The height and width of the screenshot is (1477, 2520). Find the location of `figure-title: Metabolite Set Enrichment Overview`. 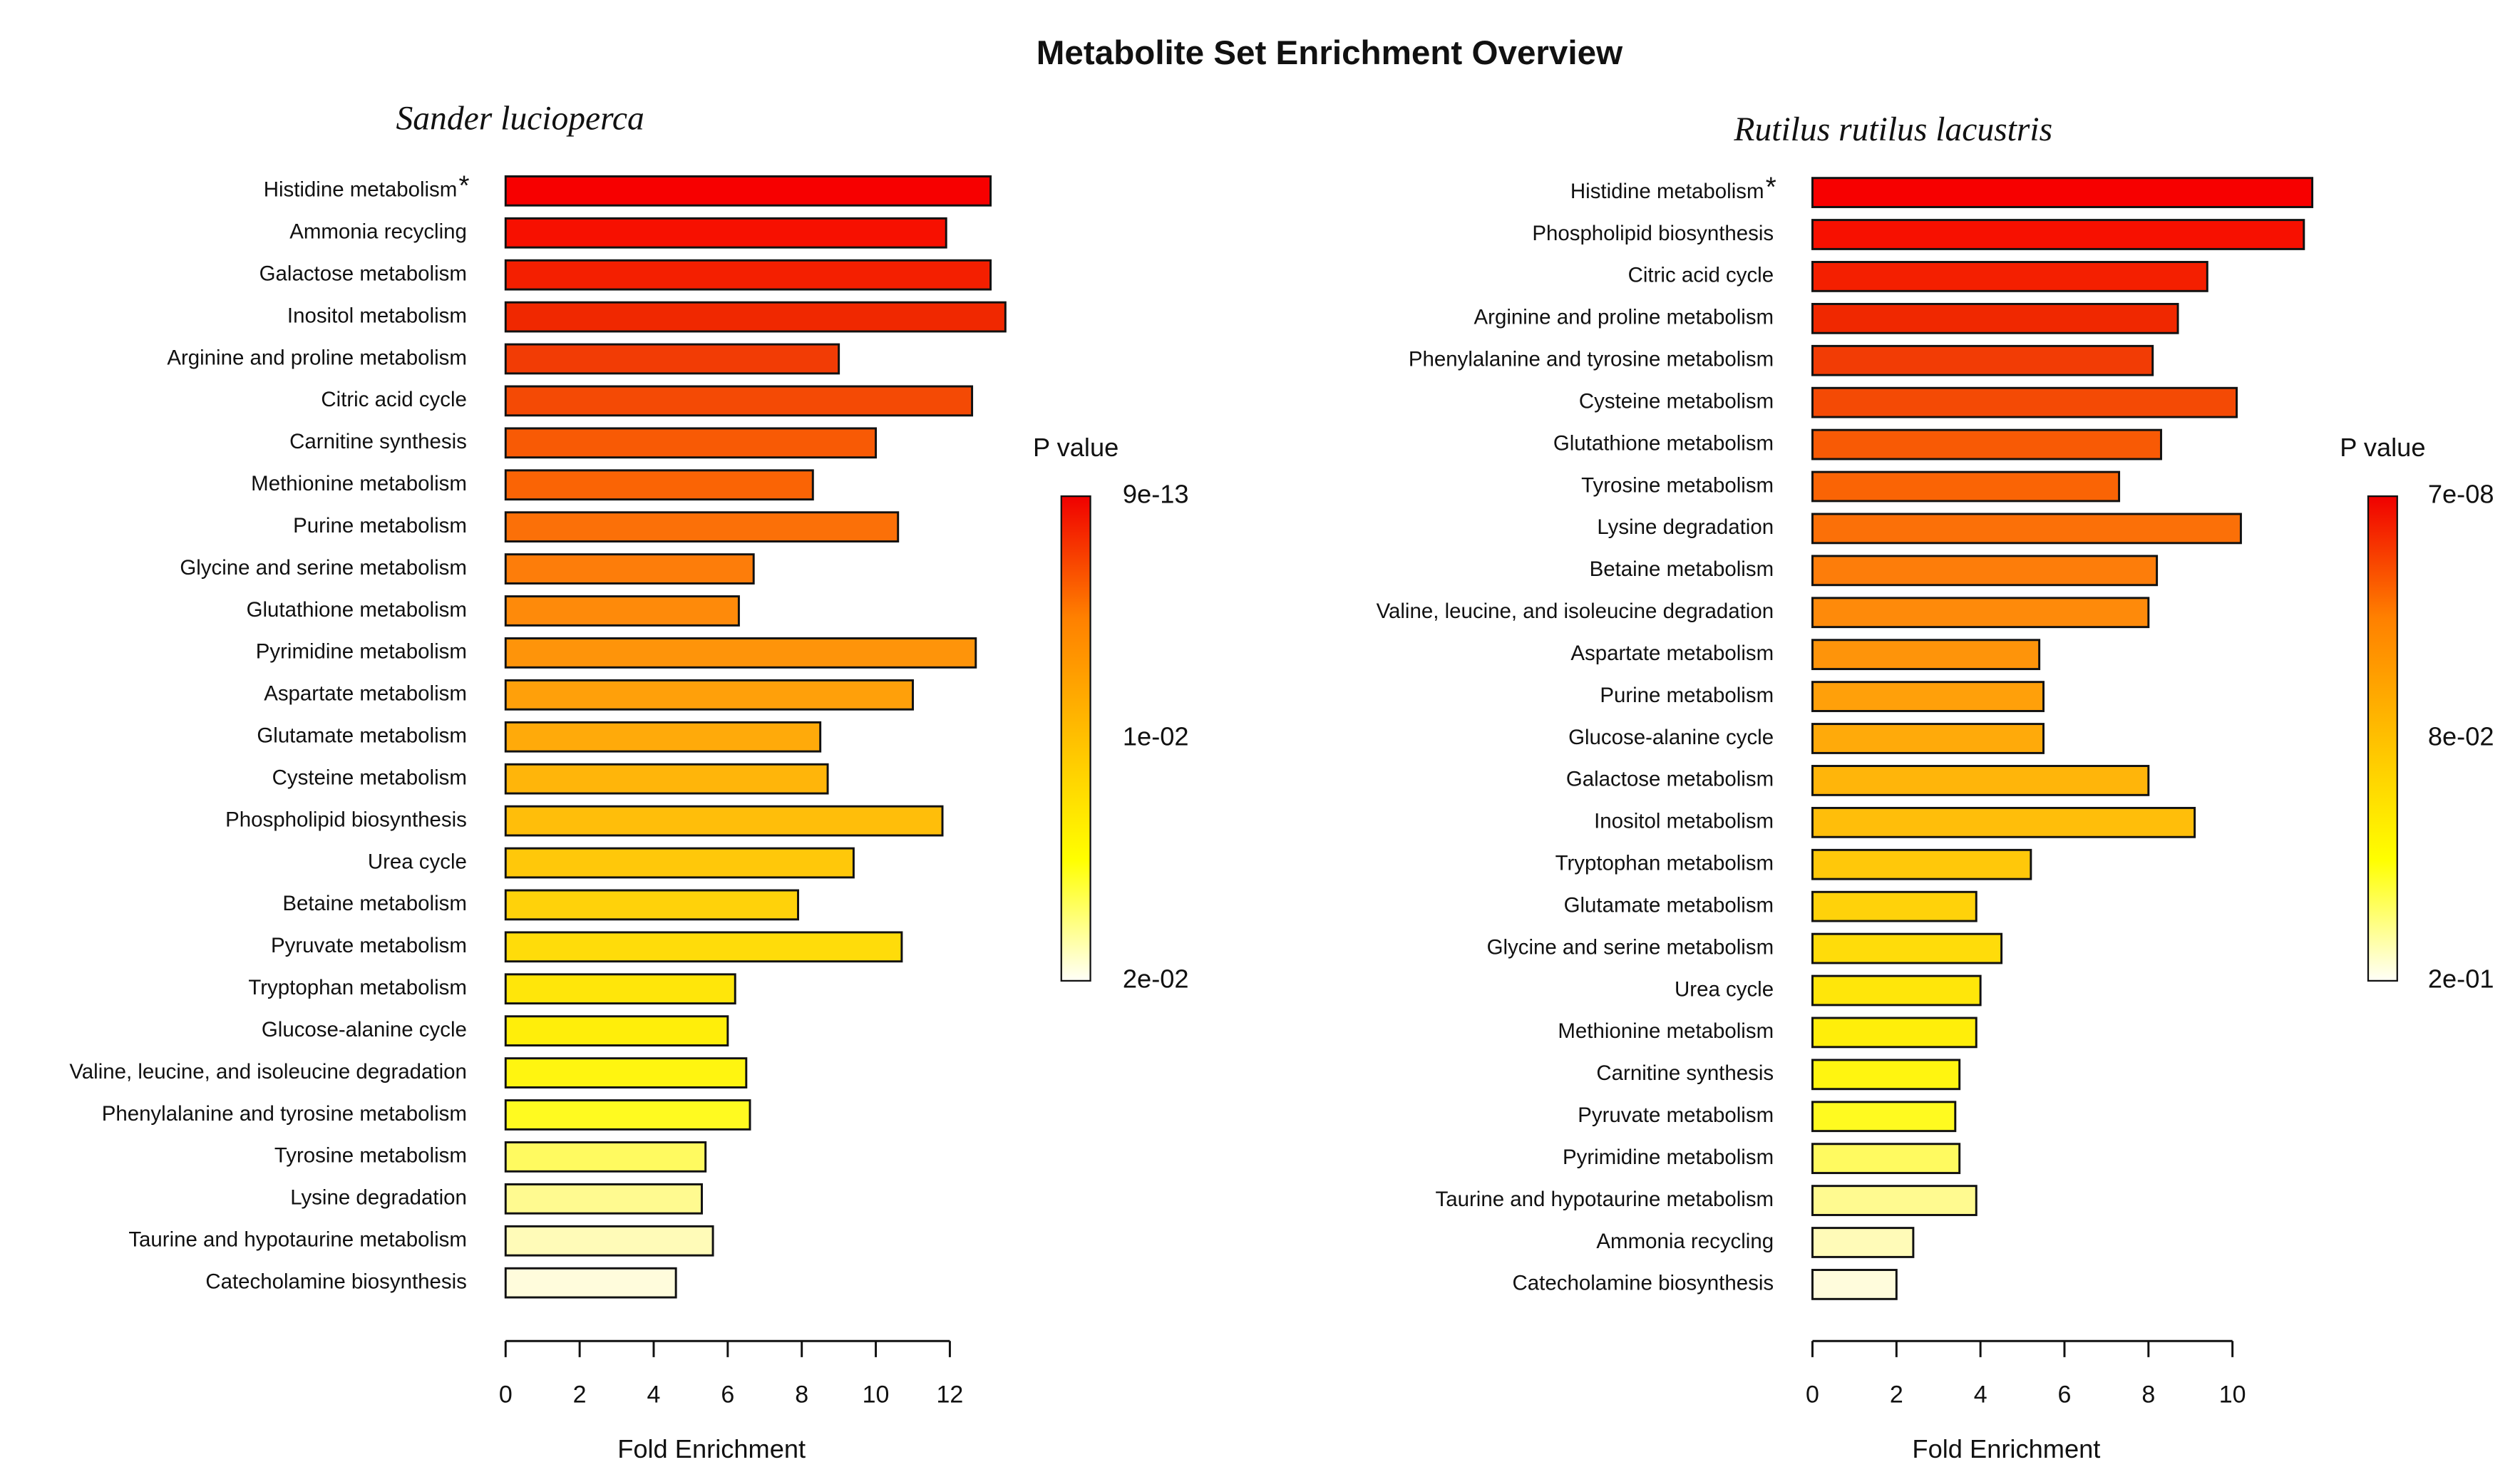

figure-title: Metabolite Set Enrichment Overview is located at coordinates (1330, 53).